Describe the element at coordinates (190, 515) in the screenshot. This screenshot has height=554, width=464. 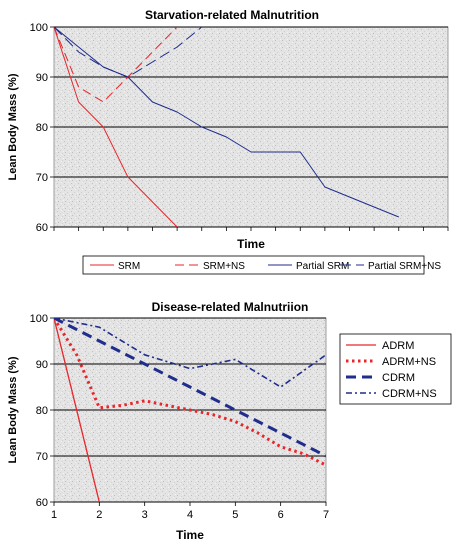
I see `x-tick-label: 4` at that location.